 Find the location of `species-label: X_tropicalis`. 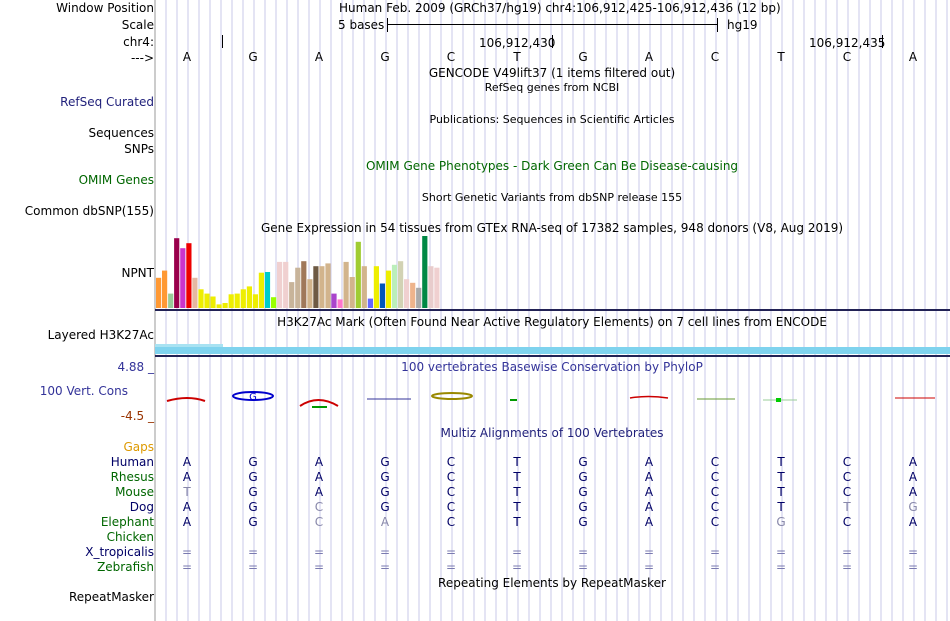

species-label: X_tropicalis is located at coordinates (119, 552).